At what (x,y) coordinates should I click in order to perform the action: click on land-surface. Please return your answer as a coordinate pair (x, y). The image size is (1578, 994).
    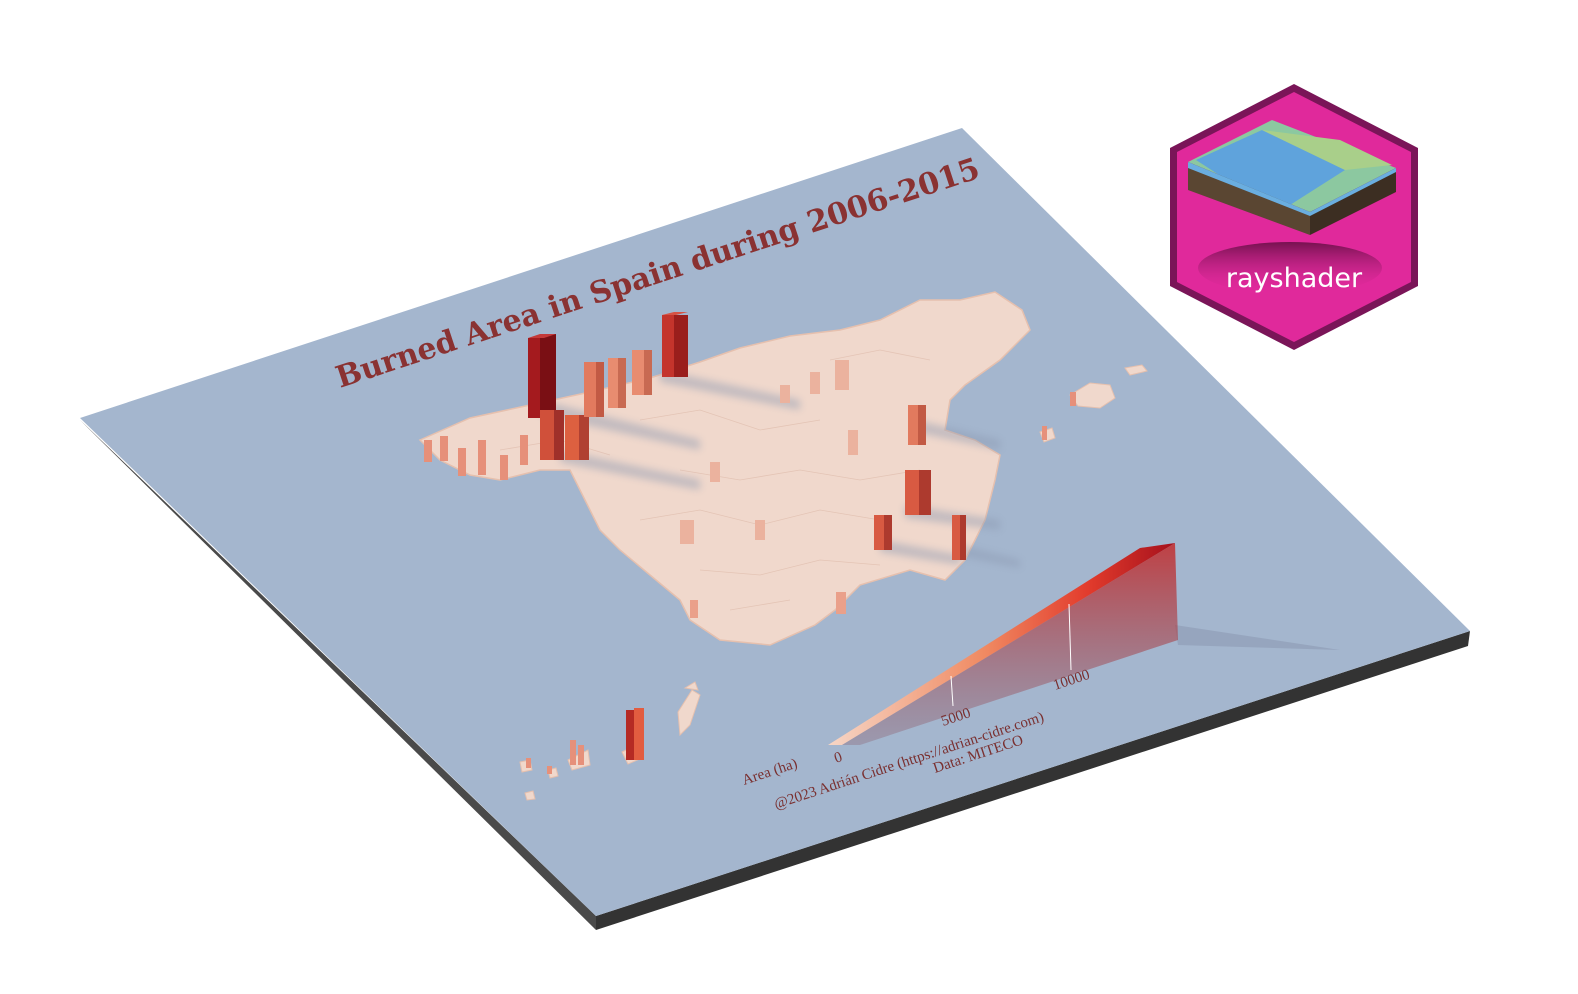
    Looking at the image, I should click on (724, 468).